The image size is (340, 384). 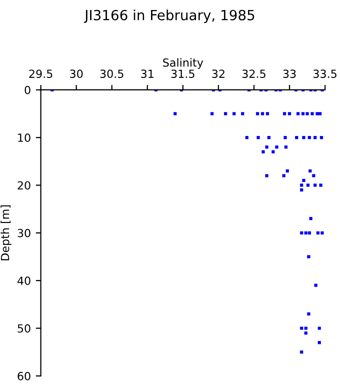 I want to click on y-tick-label: 10, so click(x=24, y=138).